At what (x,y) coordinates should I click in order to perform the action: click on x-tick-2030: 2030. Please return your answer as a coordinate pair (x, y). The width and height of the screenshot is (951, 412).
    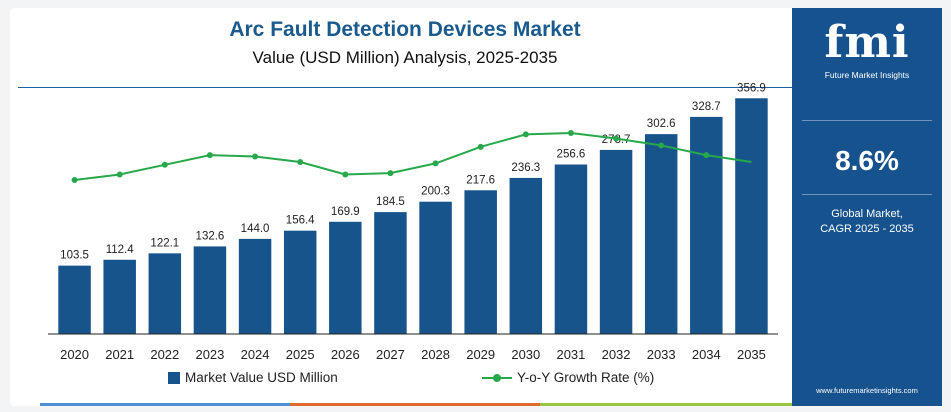
    Looking at the image, I should click on (525, 354).